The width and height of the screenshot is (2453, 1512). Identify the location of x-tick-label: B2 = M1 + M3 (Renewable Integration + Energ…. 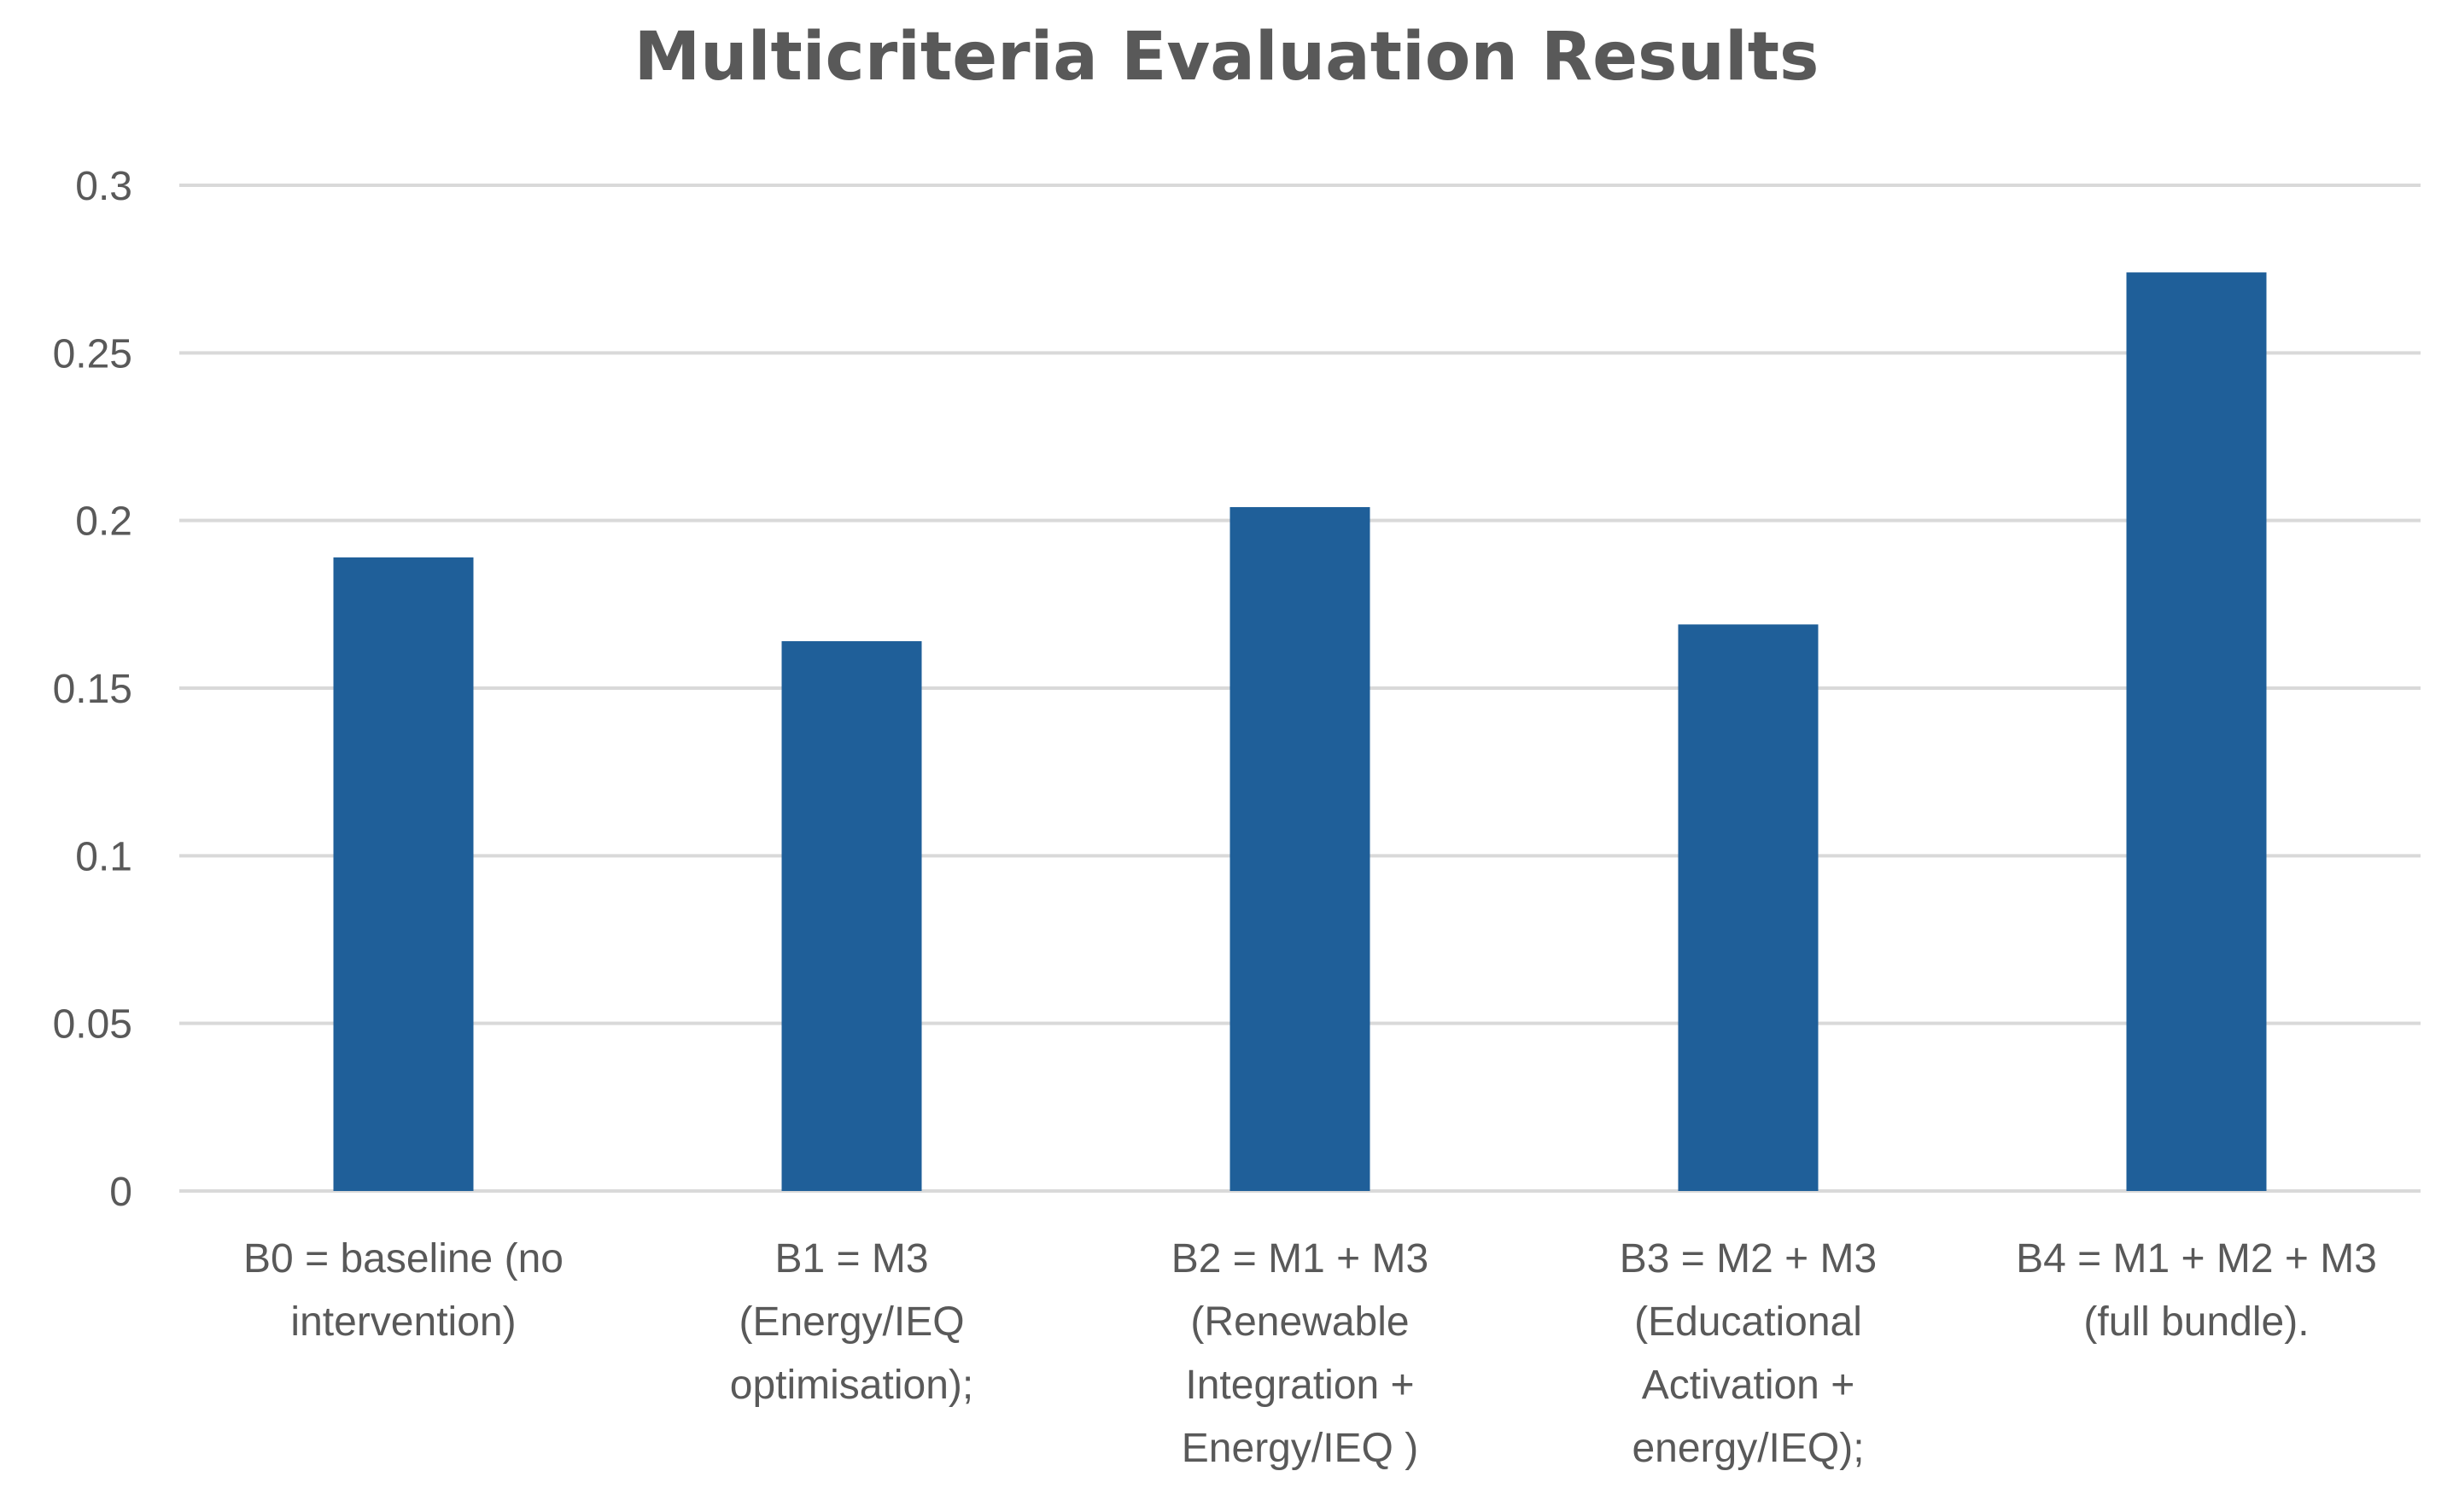
(1299, 1353).